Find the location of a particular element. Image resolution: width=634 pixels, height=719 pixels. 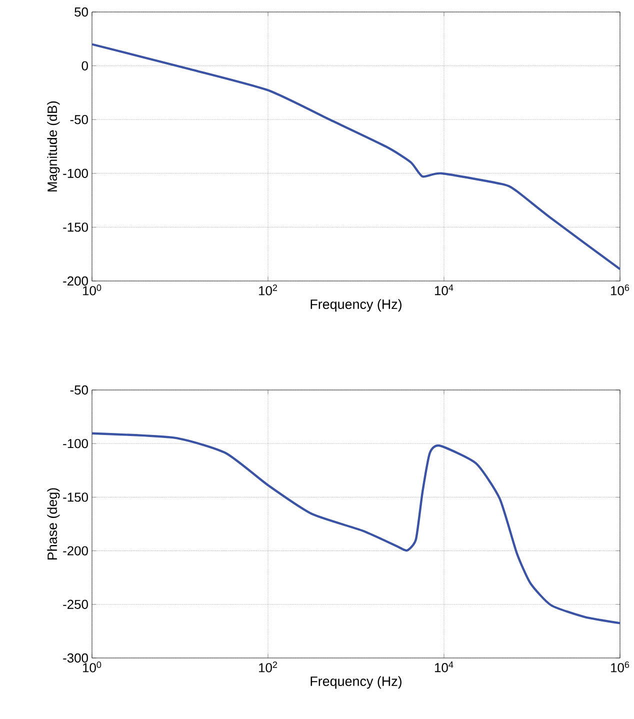

y-axis-title: Magnitude (dB) is located at coordinates (53, 146).